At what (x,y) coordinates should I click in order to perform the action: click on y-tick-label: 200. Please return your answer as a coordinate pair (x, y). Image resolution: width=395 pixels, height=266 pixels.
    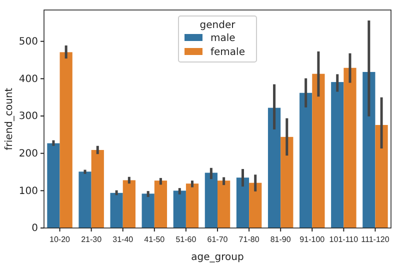
    Looking at the image, I should click on (28, 154).